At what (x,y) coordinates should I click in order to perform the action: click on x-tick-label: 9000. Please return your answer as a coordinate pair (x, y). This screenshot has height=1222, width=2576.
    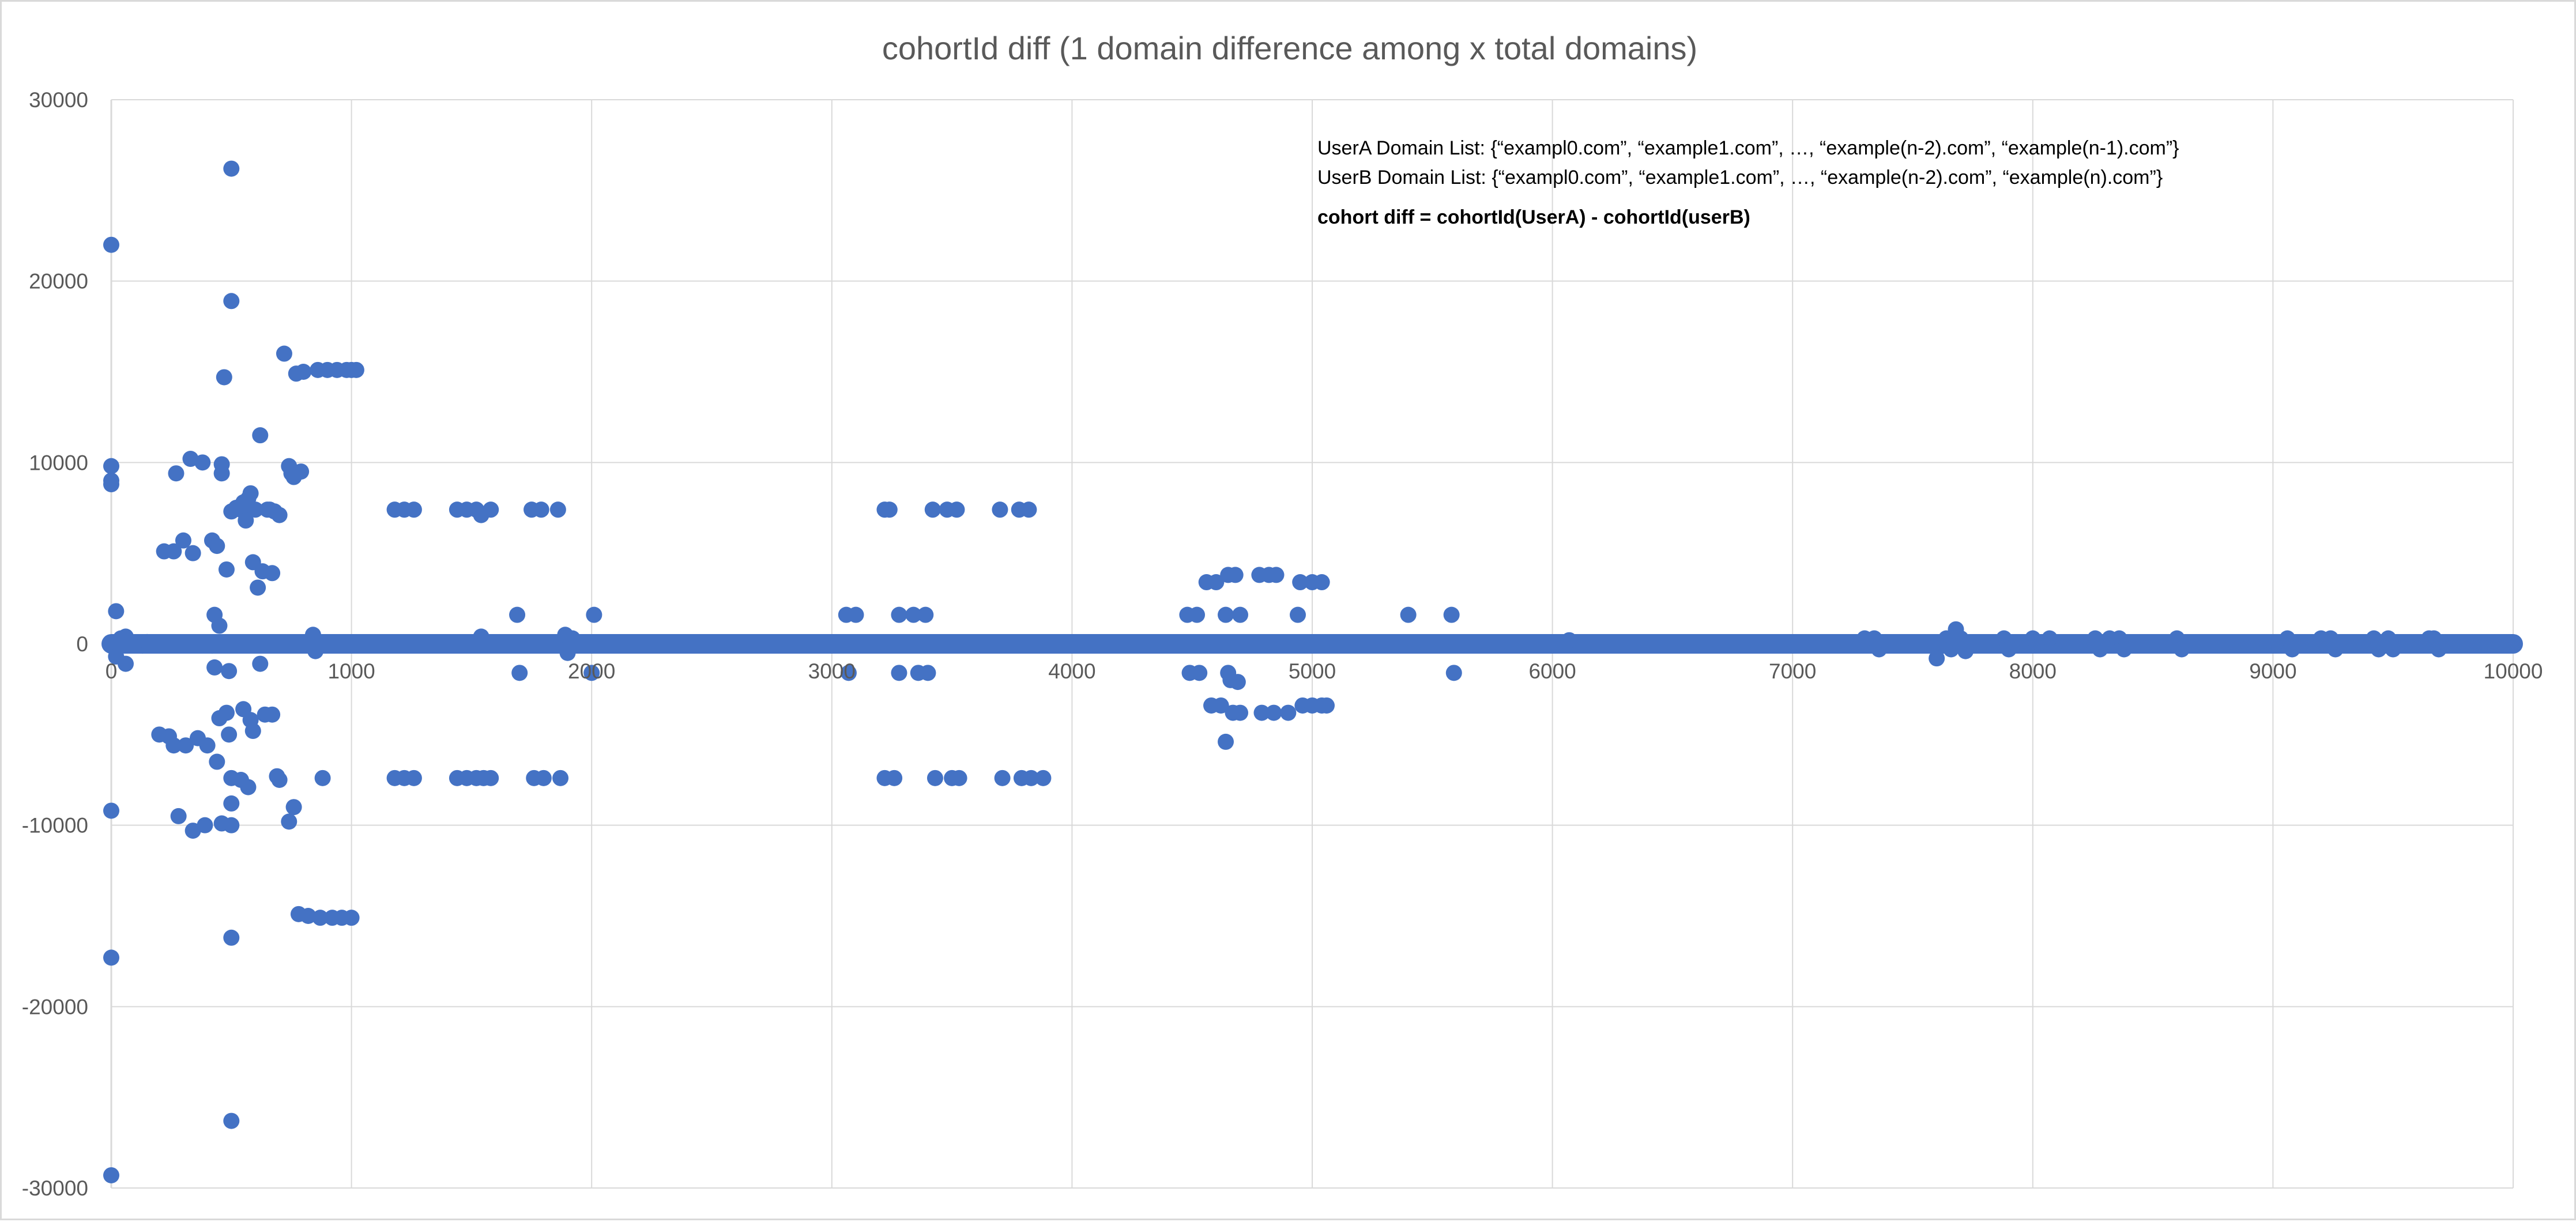
    Looking at the image, I should click on (2272, 671).